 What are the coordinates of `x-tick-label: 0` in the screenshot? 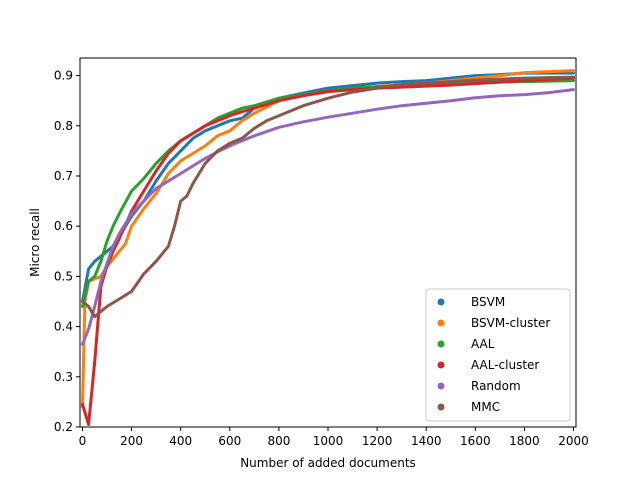 It's located at (83, 441).